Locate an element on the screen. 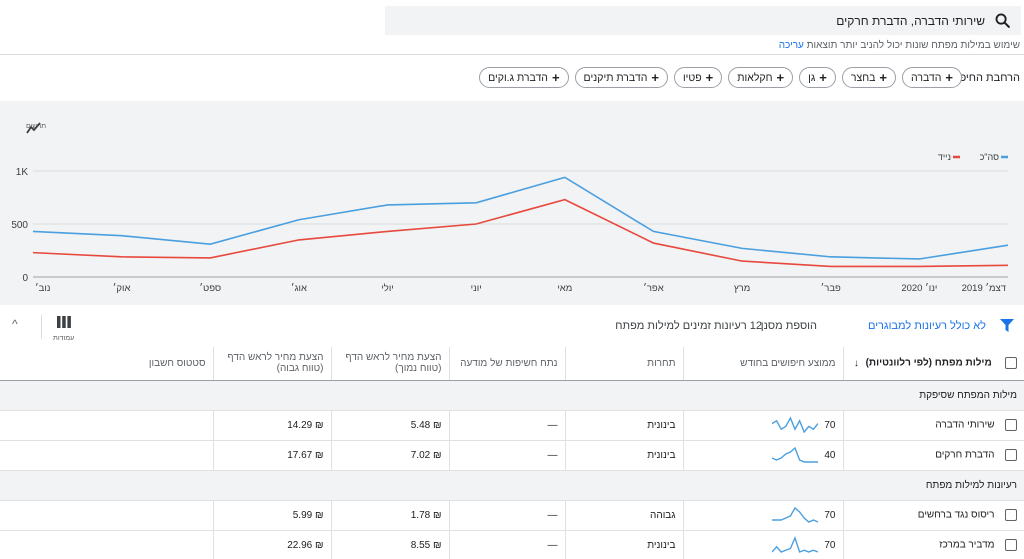  divider is located at coordinates (512, 54).